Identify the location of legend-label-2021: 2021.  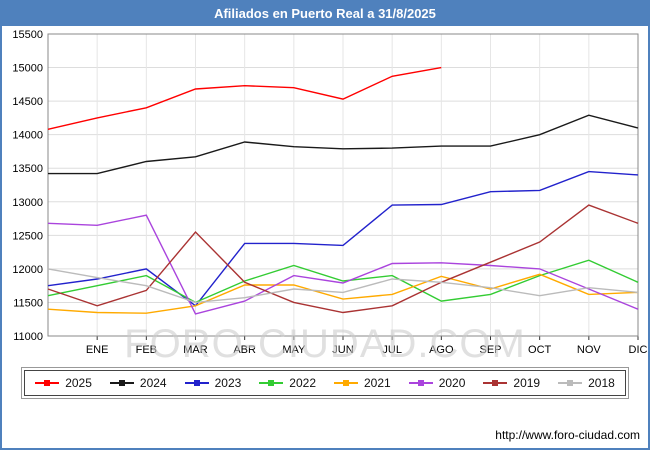
(377, 383).